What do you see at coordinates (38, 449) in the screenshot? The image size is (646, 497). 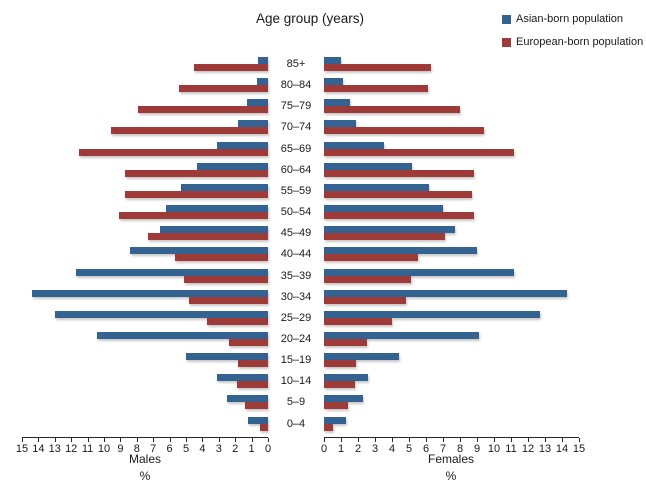 I see `males-axis-tick-label: 14` at bounding box center [38, 449].